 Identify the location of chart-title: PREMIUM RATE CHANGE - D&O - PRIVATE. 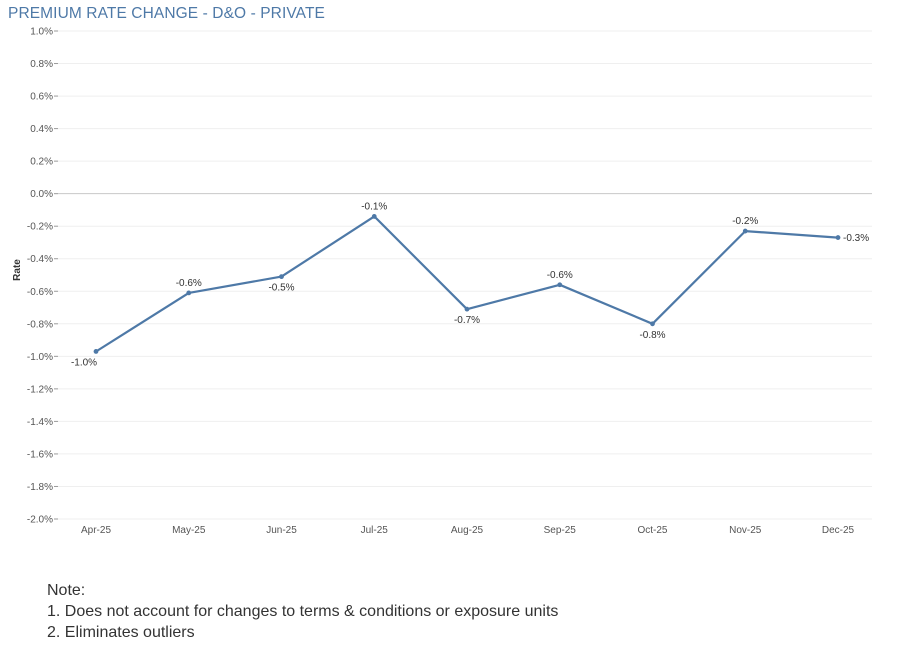
(166, 13).